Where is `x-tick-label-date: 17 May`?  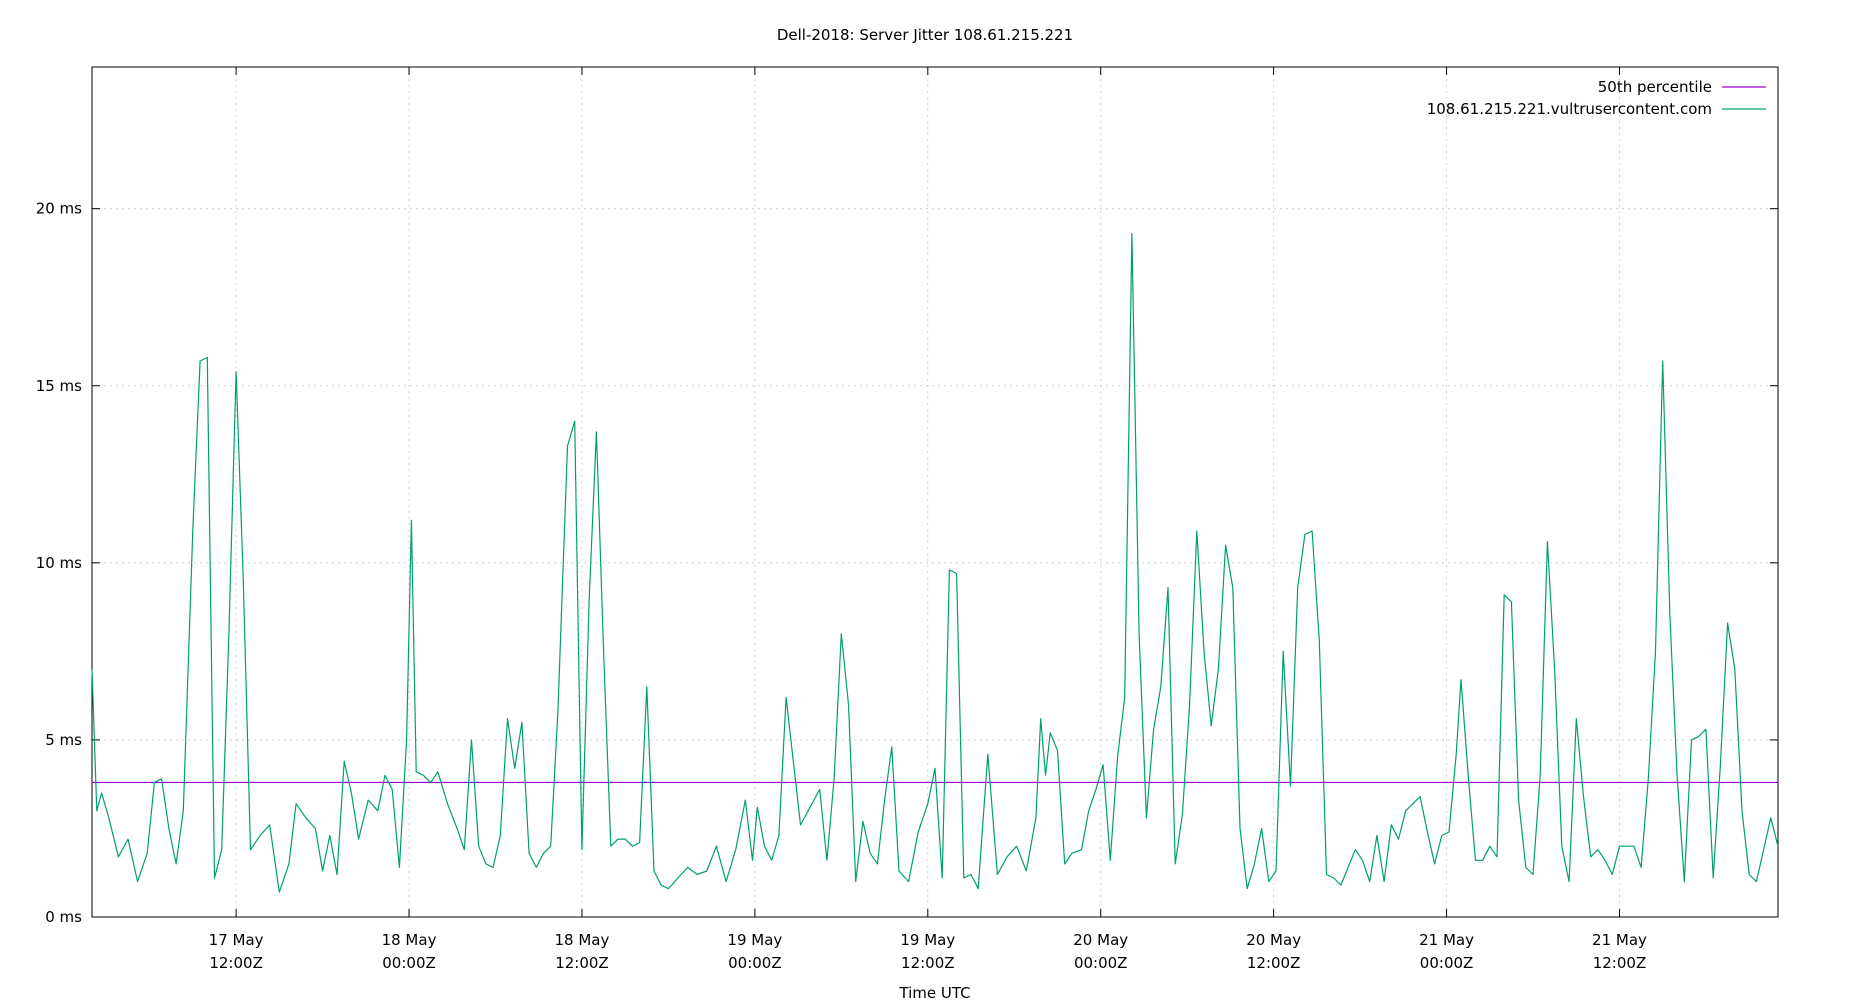 x-tick-label-date: 17 May is located at coordinates (236, 940).